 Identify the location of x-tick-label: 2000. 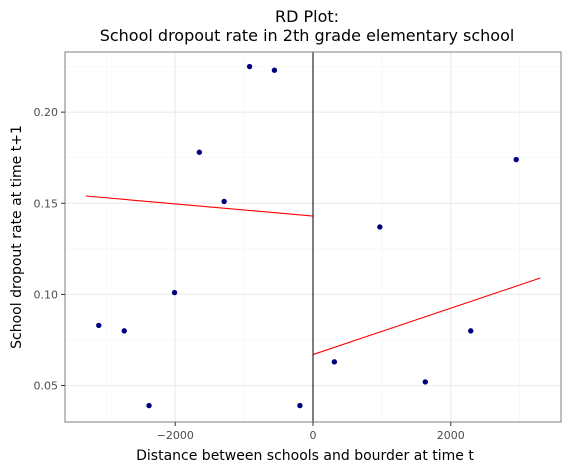
(451, 435).